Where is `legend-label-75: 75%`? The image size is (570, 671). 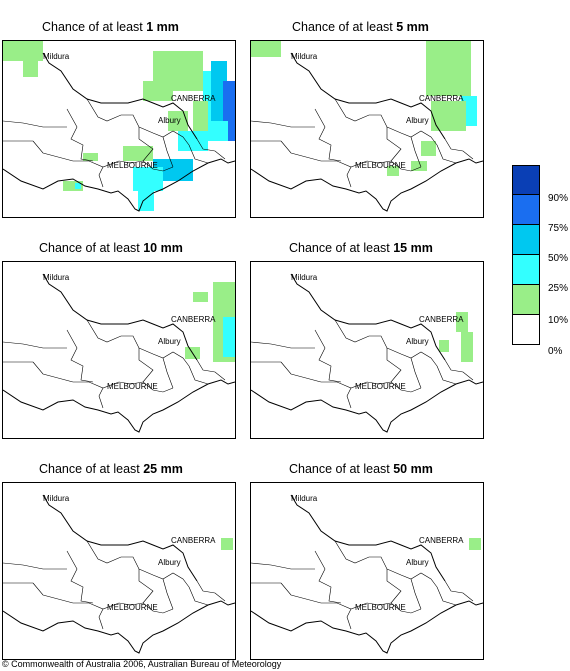
legend-label-75: 75% is located at coordinates (558, 228).